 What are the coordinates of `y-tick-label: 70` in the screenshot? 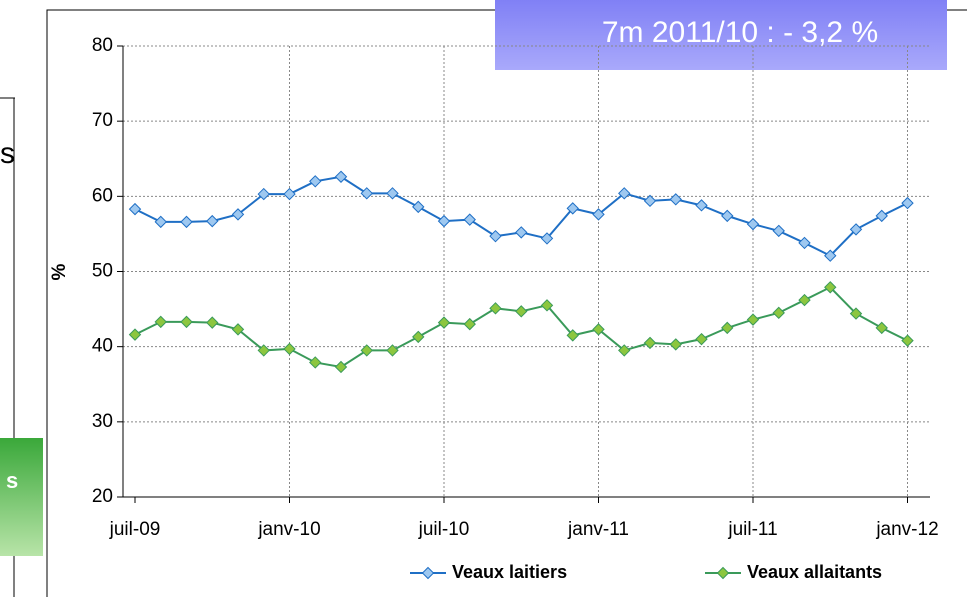 It's located at (102, 120).